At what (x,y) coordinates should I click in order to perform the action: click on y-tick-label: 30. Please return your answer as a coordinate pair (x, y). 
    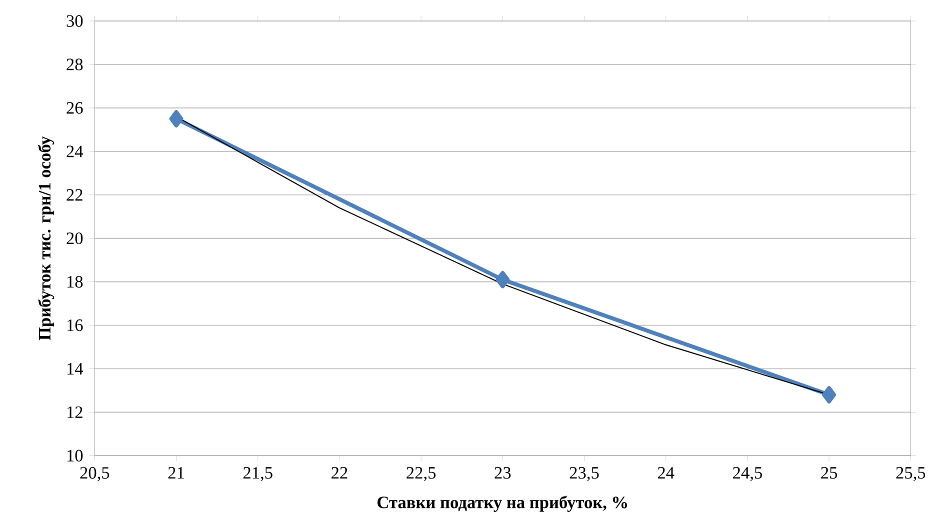
    Looking at the image, I should click on (74, 21).